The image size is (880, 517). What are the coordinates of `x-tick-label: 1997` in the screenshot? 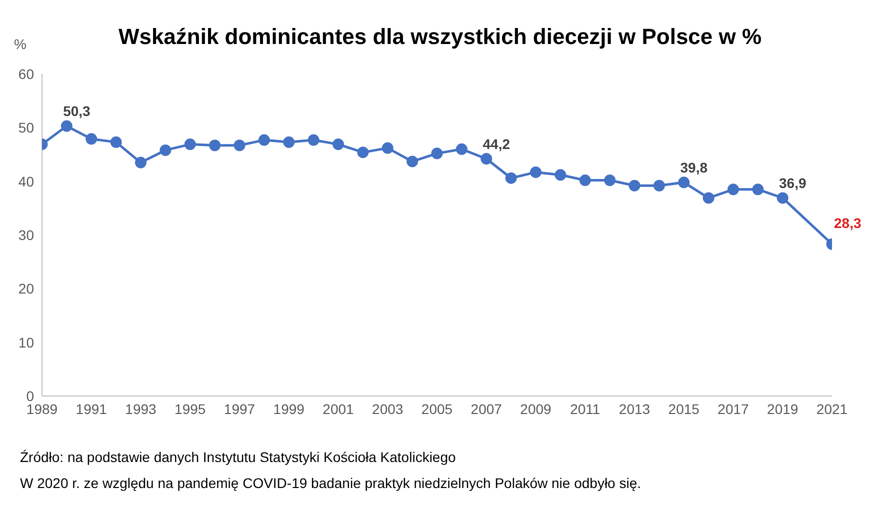 It's located at (240, 408).